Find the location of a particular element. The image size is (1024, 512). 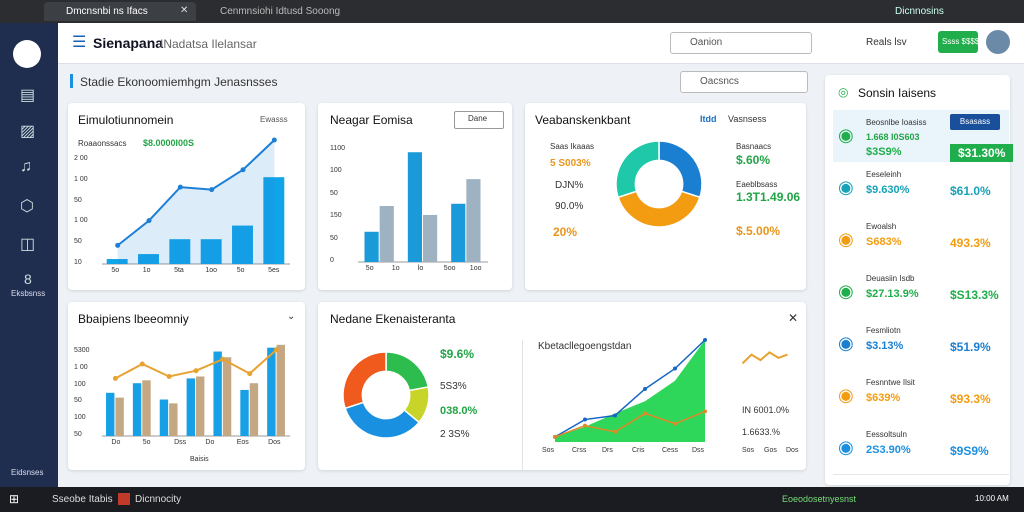

legend-value: 90.0% is located at coordinates (569, 206).